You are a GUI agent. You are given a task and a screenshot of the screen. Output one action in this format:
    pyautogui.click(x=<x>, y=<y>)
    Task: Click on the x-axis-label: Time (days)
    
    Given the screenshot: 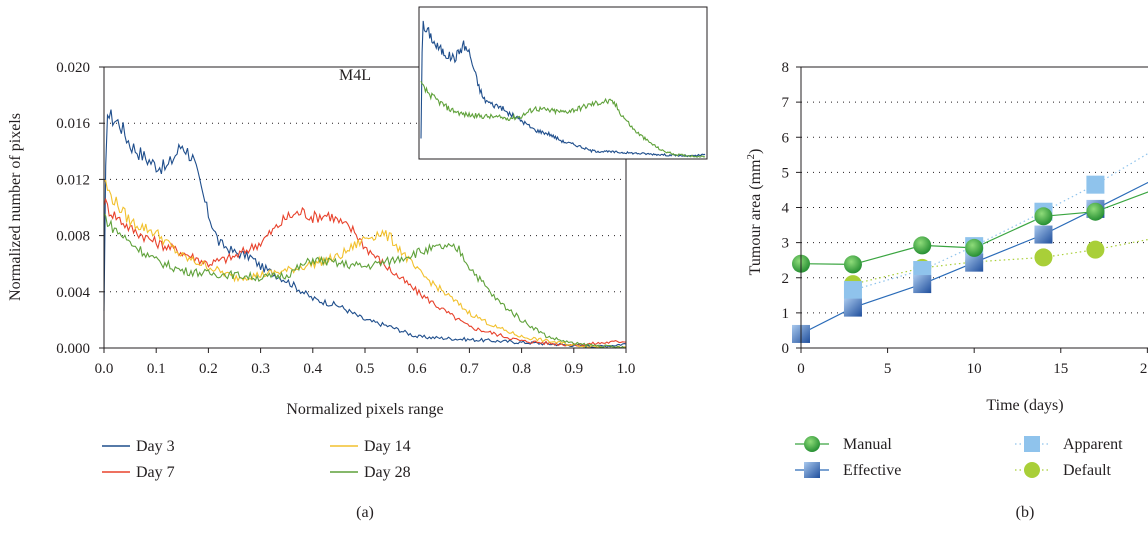 What is the action you would take?
    pyautogui.click(x=1024, y=405)
    